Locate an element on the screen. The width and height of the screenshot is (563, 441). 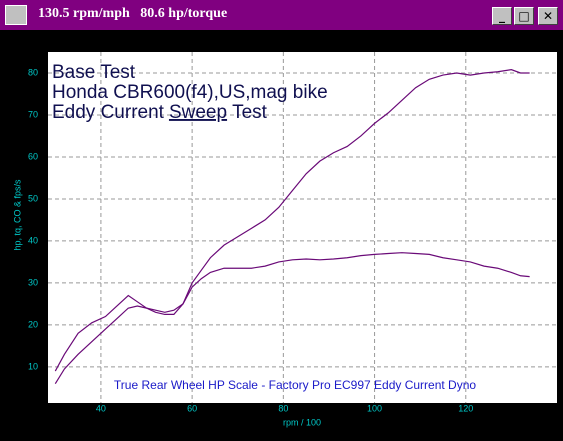
y-tick-label: 10 is located at coordinates (33, 366).